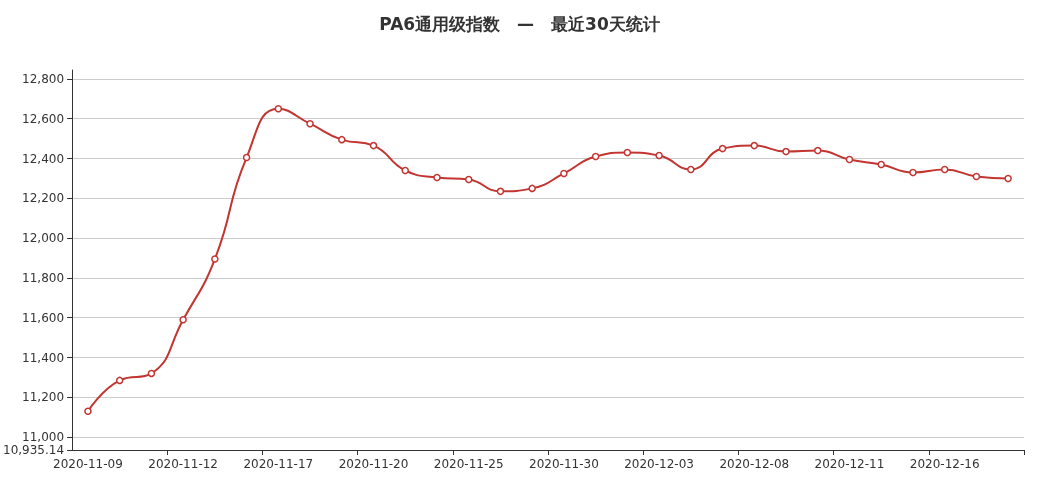  Describe the element at coordinates (659, 464) in the screenshot. I see `x-tick-label: 2020-12-03` at that location.